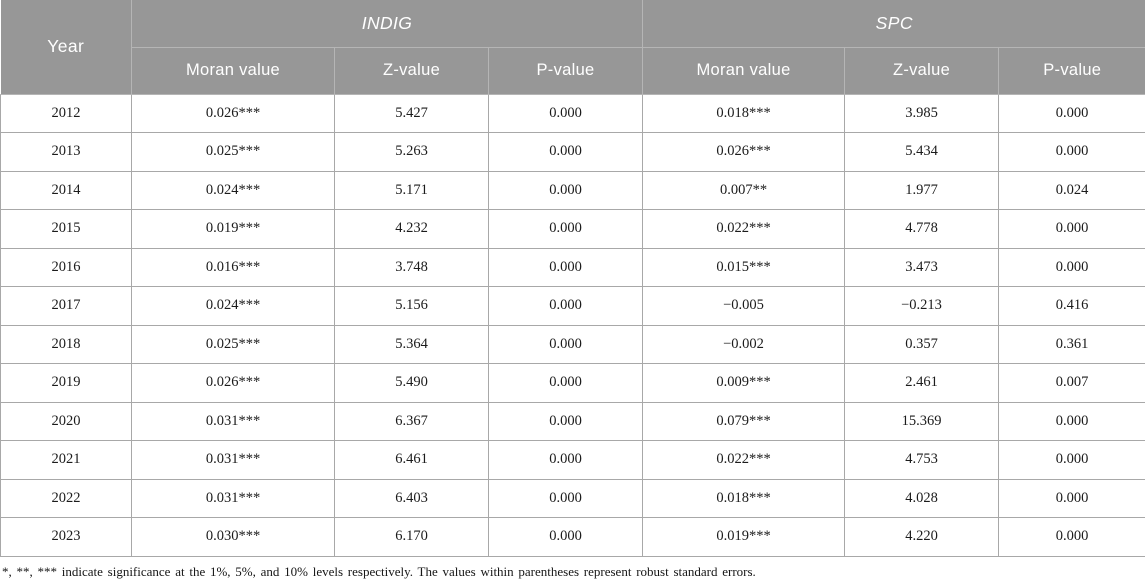  Describe the element at coordinates (66, 460) in the screenshot. I see `year-cell: 2021` at that location.